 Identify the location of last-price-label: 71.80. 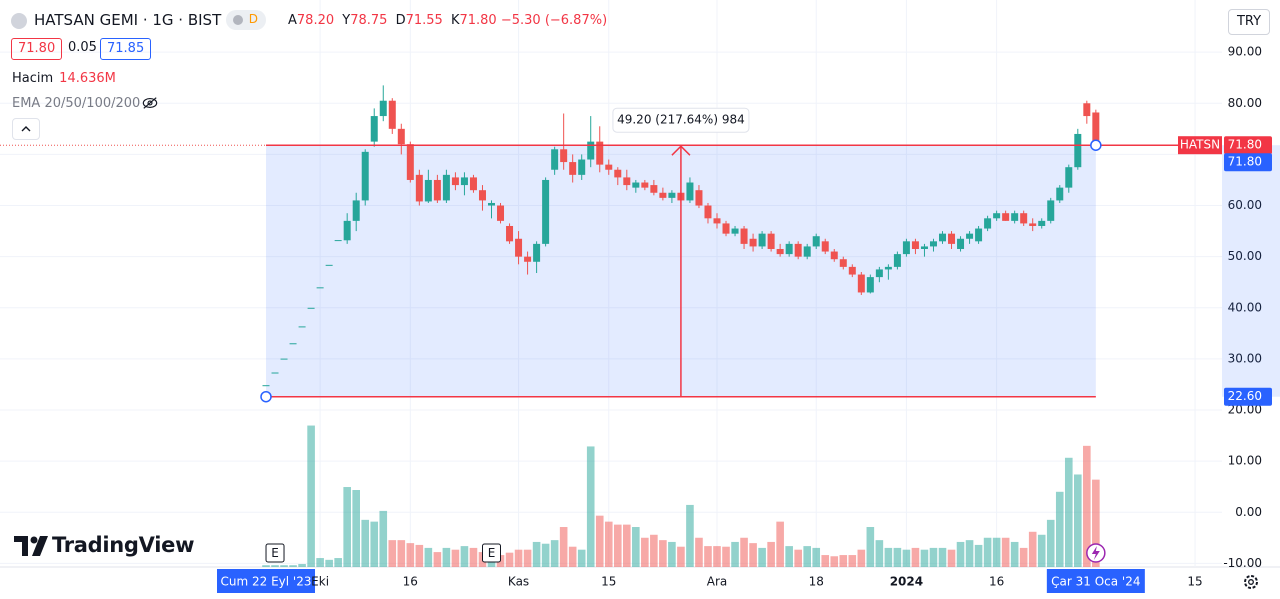
(1245, 145).